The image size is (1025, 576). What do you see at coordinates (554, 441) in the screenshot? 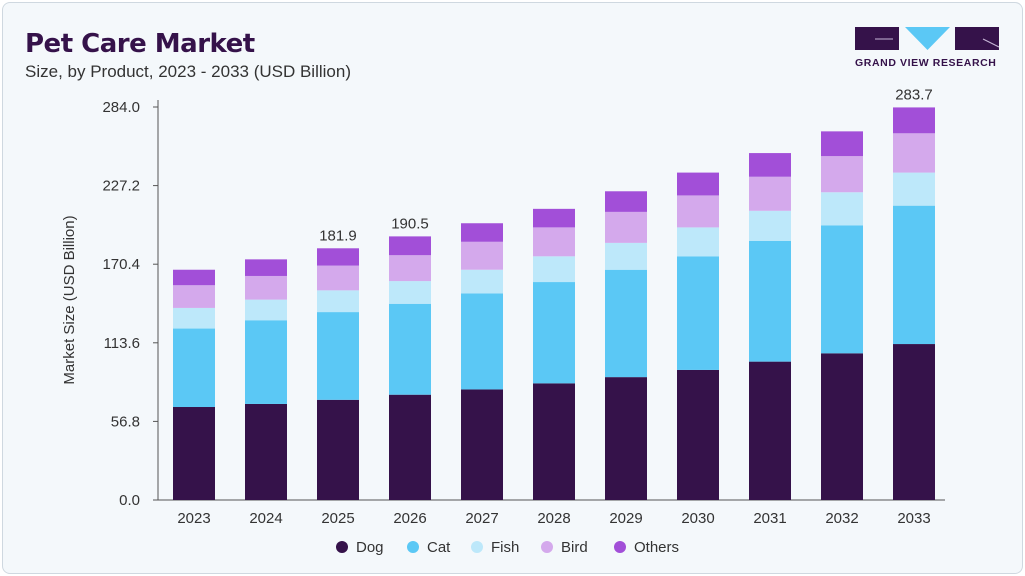
I see `bar-segment-dog-2028` at bounding box center [554, 441].